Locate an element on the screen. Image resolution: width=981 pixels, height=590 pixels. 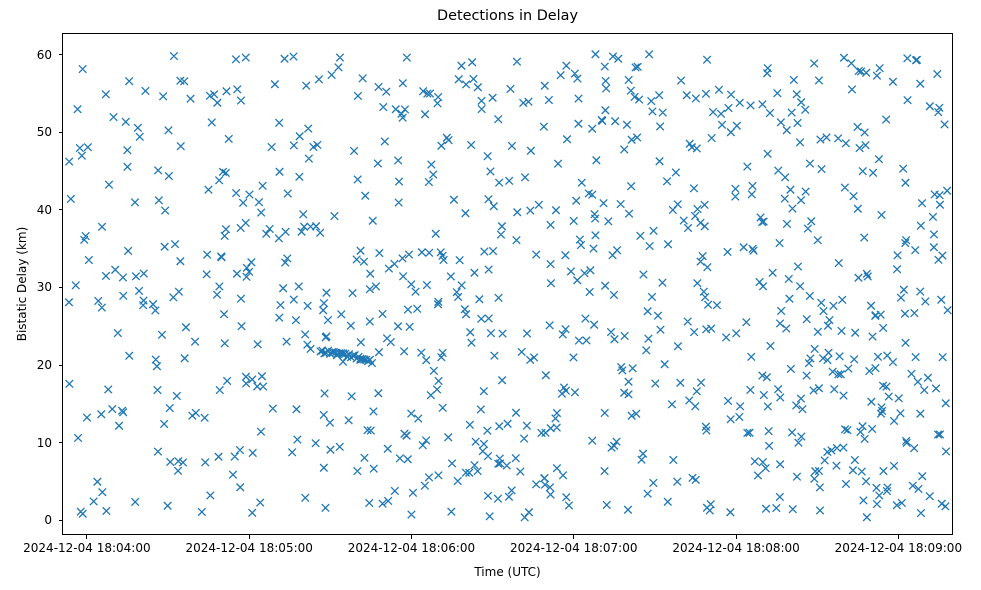
x-tick-label: 2024-12-04 18:05:00 is located at coordinates (249, 548).